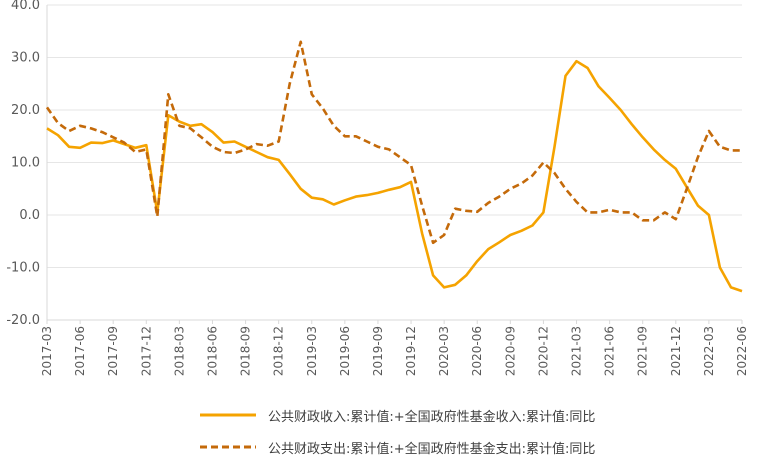 The width and height of the screenshot is (784, 476). What do you see at coordinates (25, 163) in the screenshot?
I see `y-tick-label: 10.0` at bounding box center [25, 163].